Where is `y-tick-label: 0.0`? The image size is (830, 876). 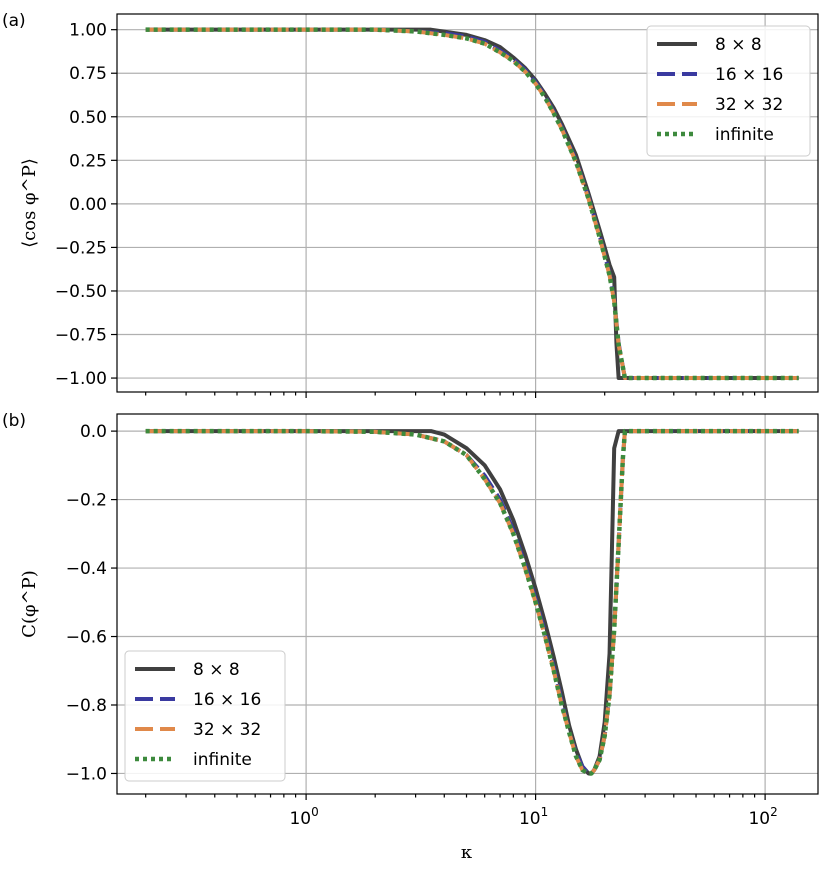 y-tick-label: 0.0 is located at coordinates (93, 432).